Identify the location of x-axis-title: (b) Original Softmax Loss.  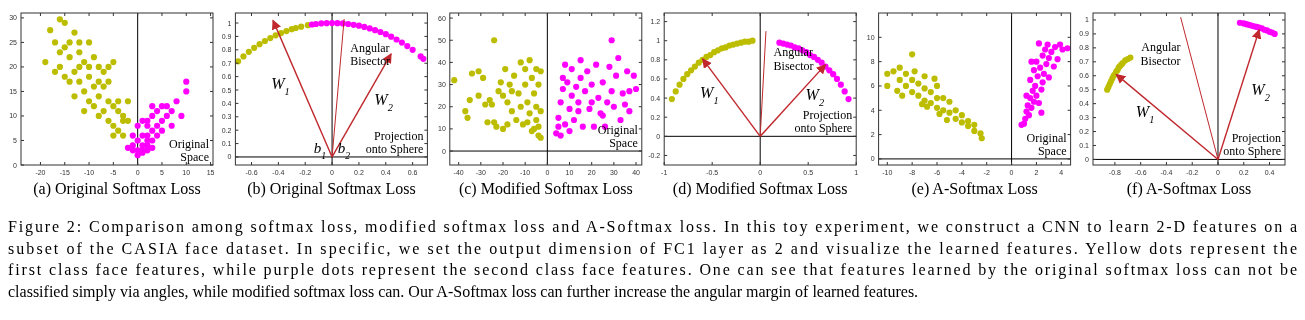
(331, 189).